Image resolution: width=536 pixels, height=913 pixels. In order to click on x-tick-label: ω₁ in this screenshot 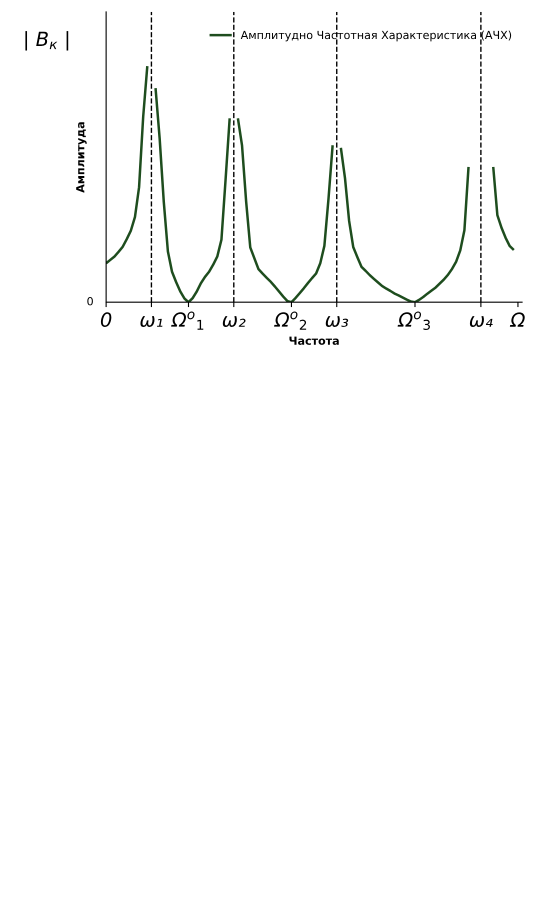, I will do `click(151, 321)`.